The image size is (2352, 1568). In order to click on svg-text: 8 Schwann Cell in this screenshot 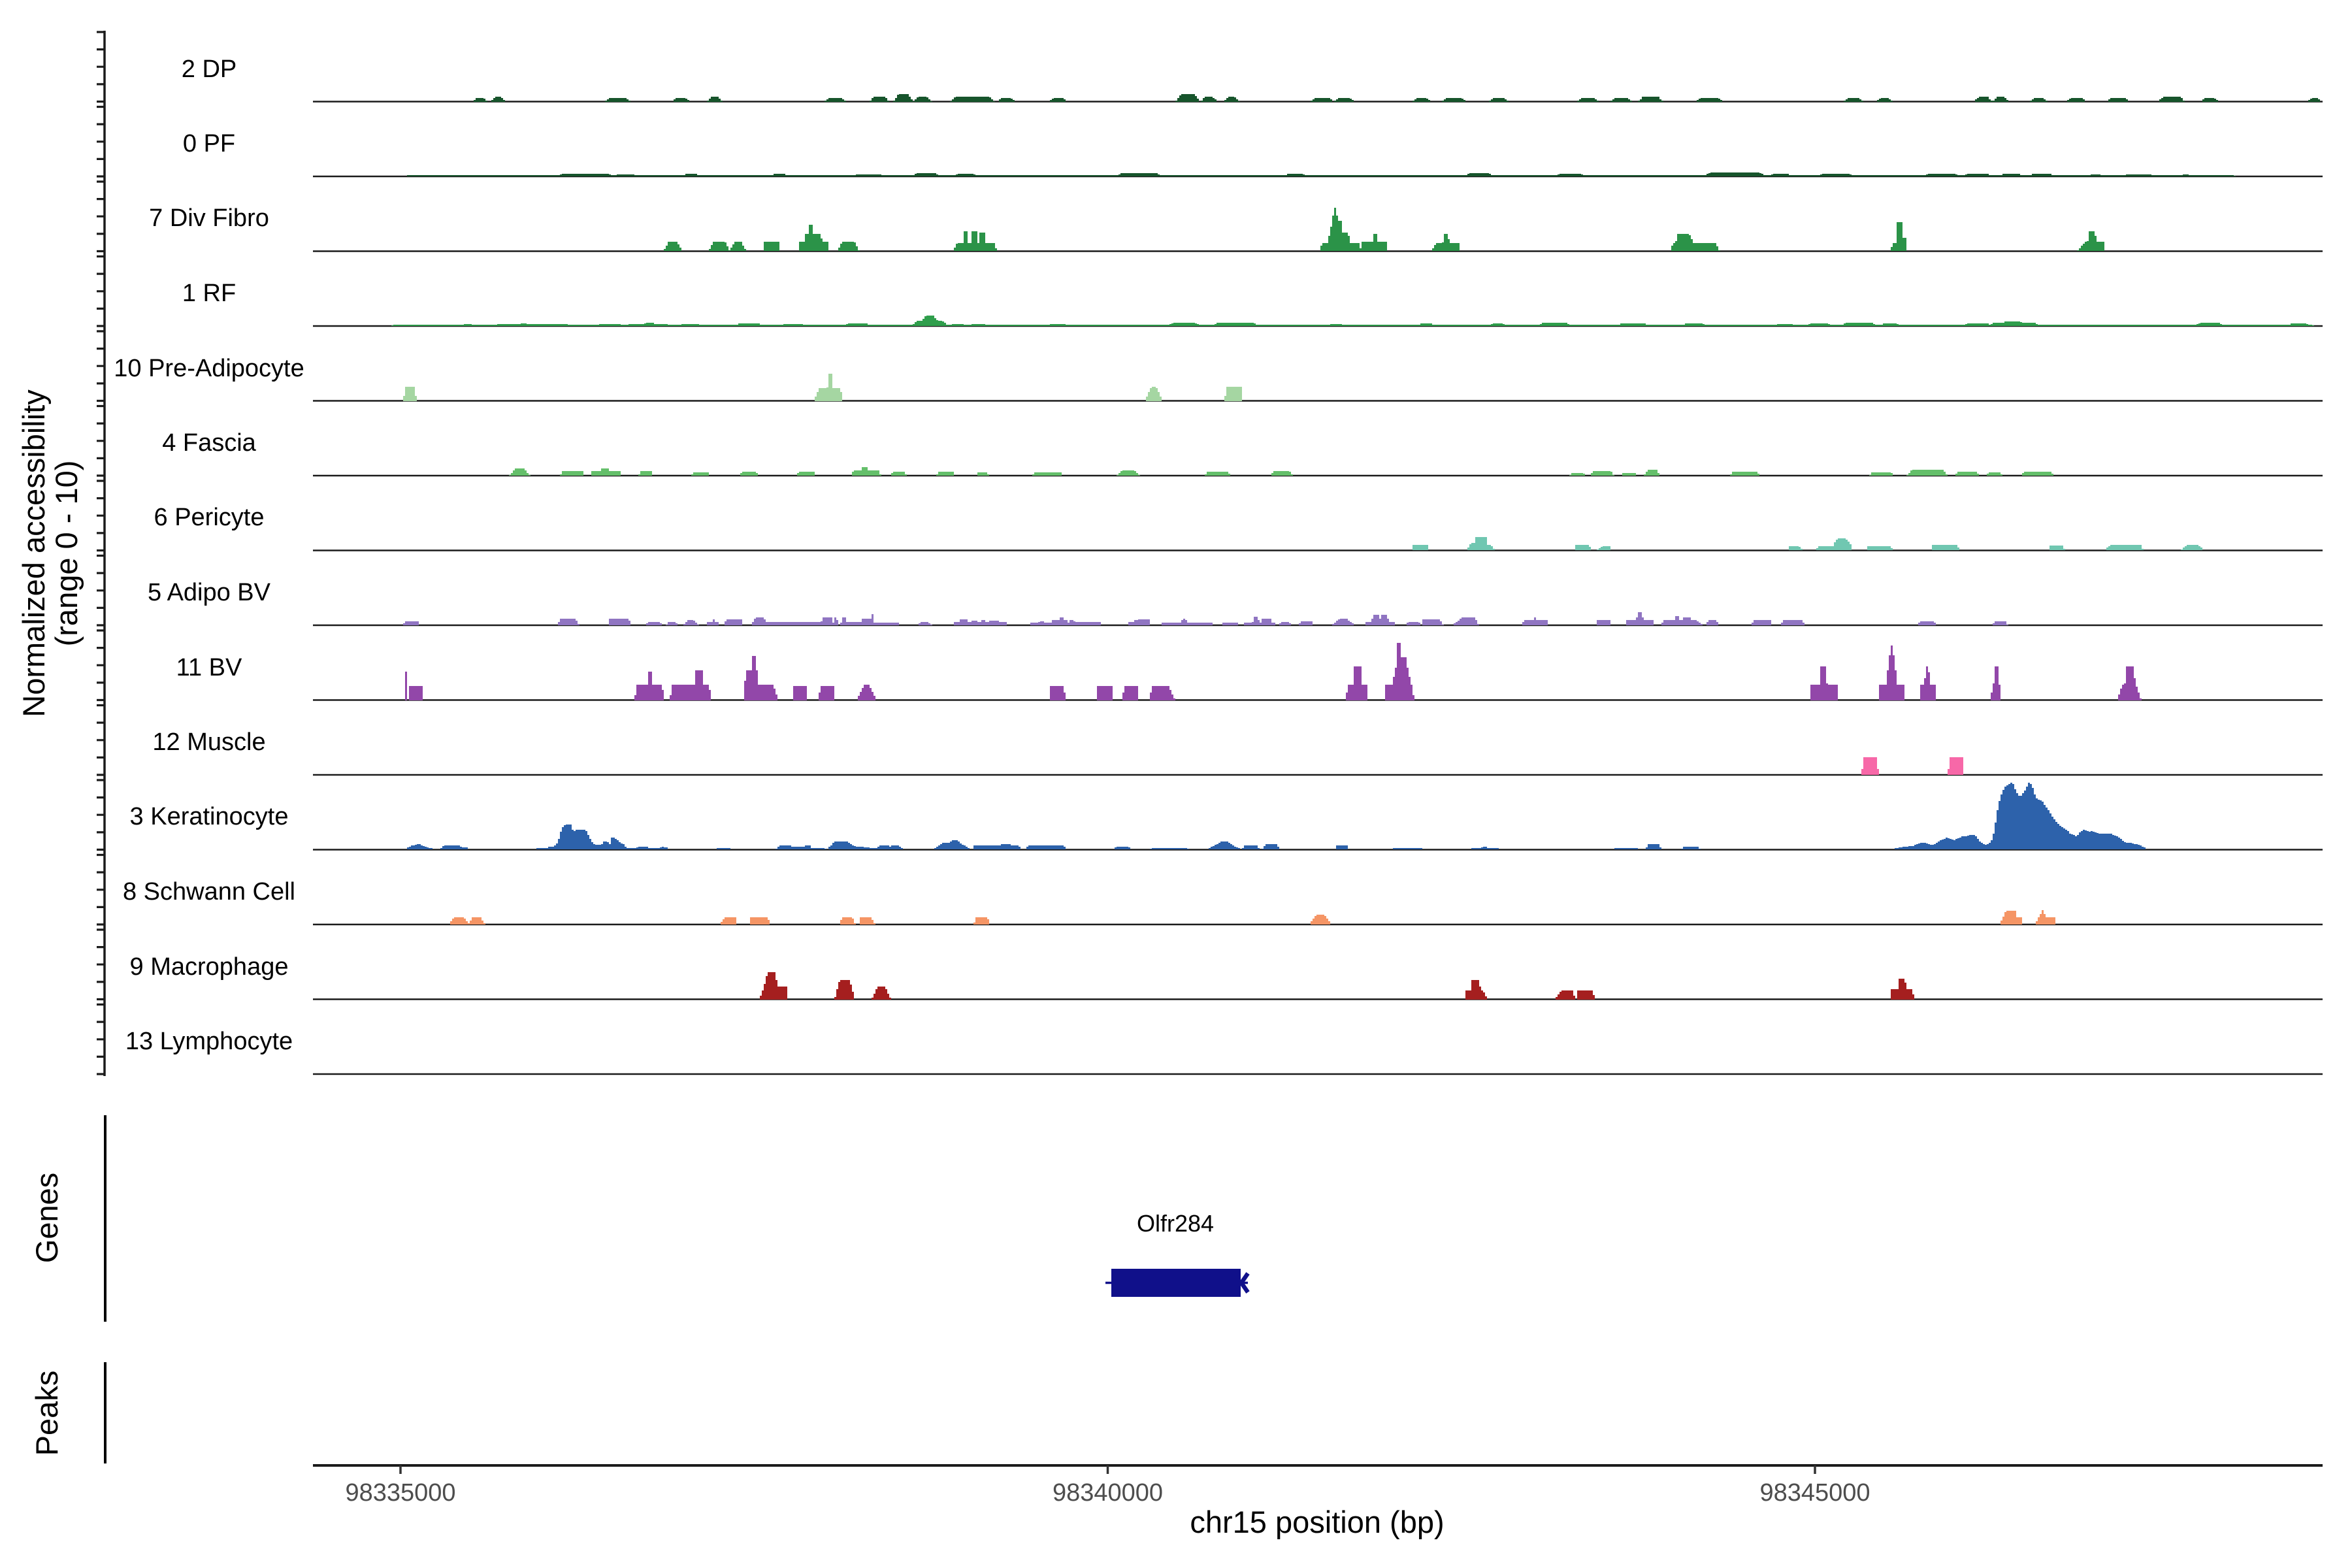, I will do `click(209, 892)`.